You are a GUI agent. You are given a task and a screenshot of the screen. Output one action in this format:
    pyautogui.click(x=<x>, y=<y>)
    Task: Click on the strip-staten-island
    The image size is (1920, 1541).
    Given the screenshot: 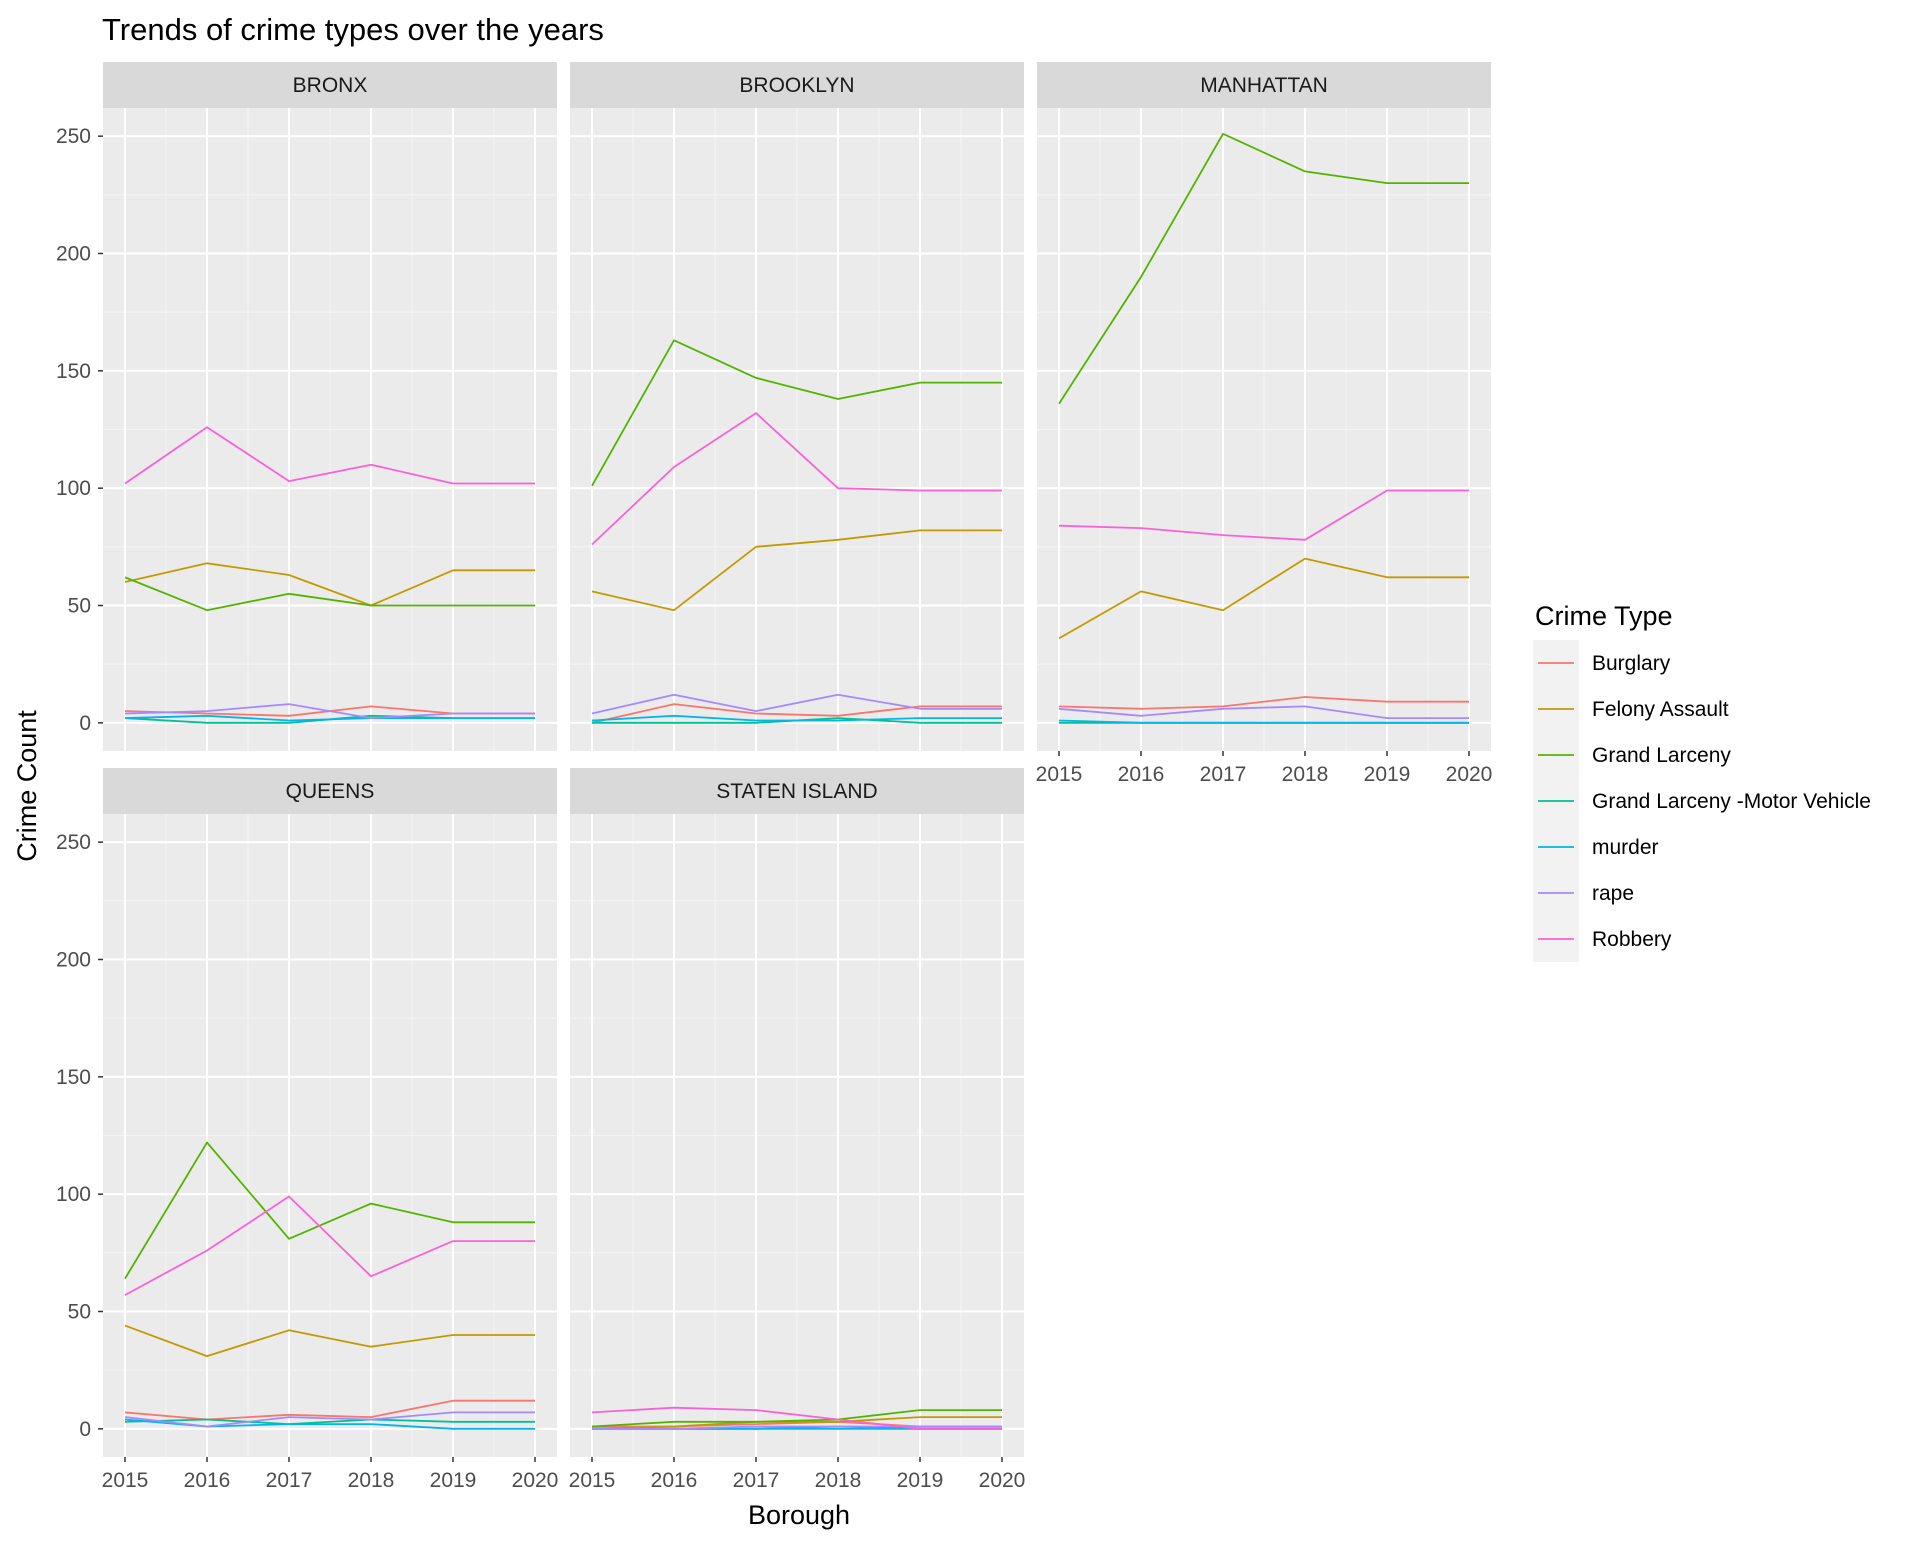 What is the action you would take?
    pyautogui.click(x=797, y=791)
    